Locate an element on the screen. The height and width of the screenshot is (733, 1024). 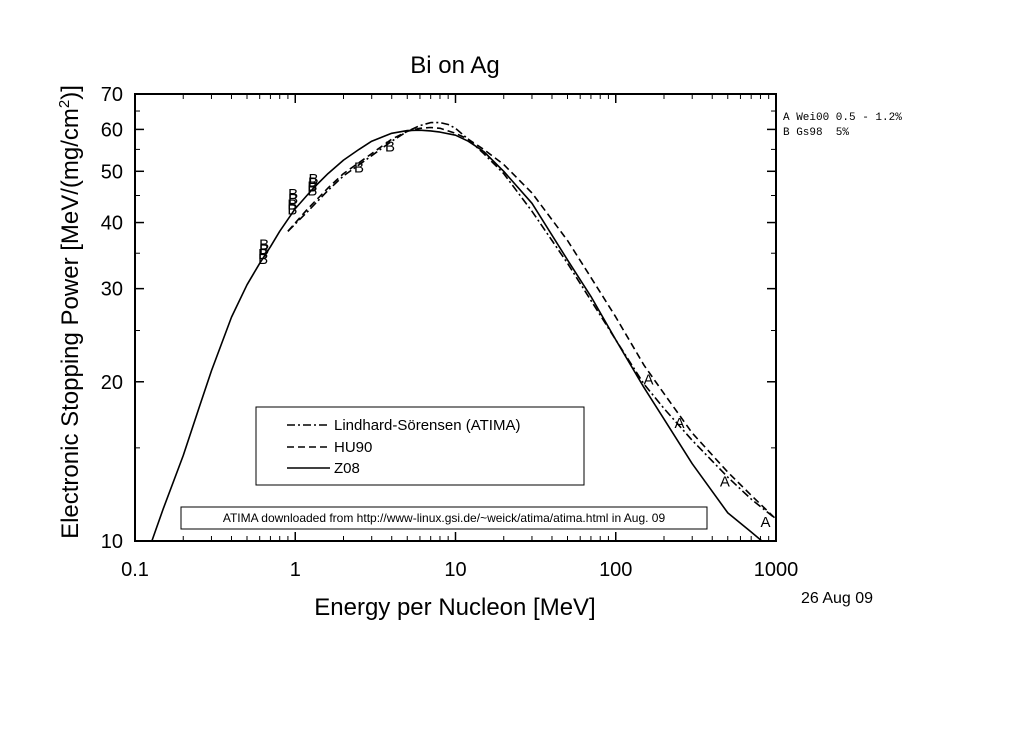
legend-label-z08: Z08 is located at coordinates (347, 468).